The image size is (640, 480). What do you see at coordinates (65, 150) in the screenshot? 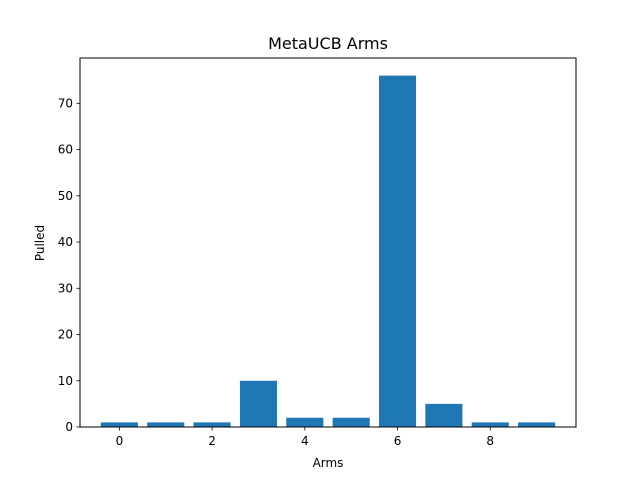
I see `y-tick-label: 60` at bounding box center [65, 150].